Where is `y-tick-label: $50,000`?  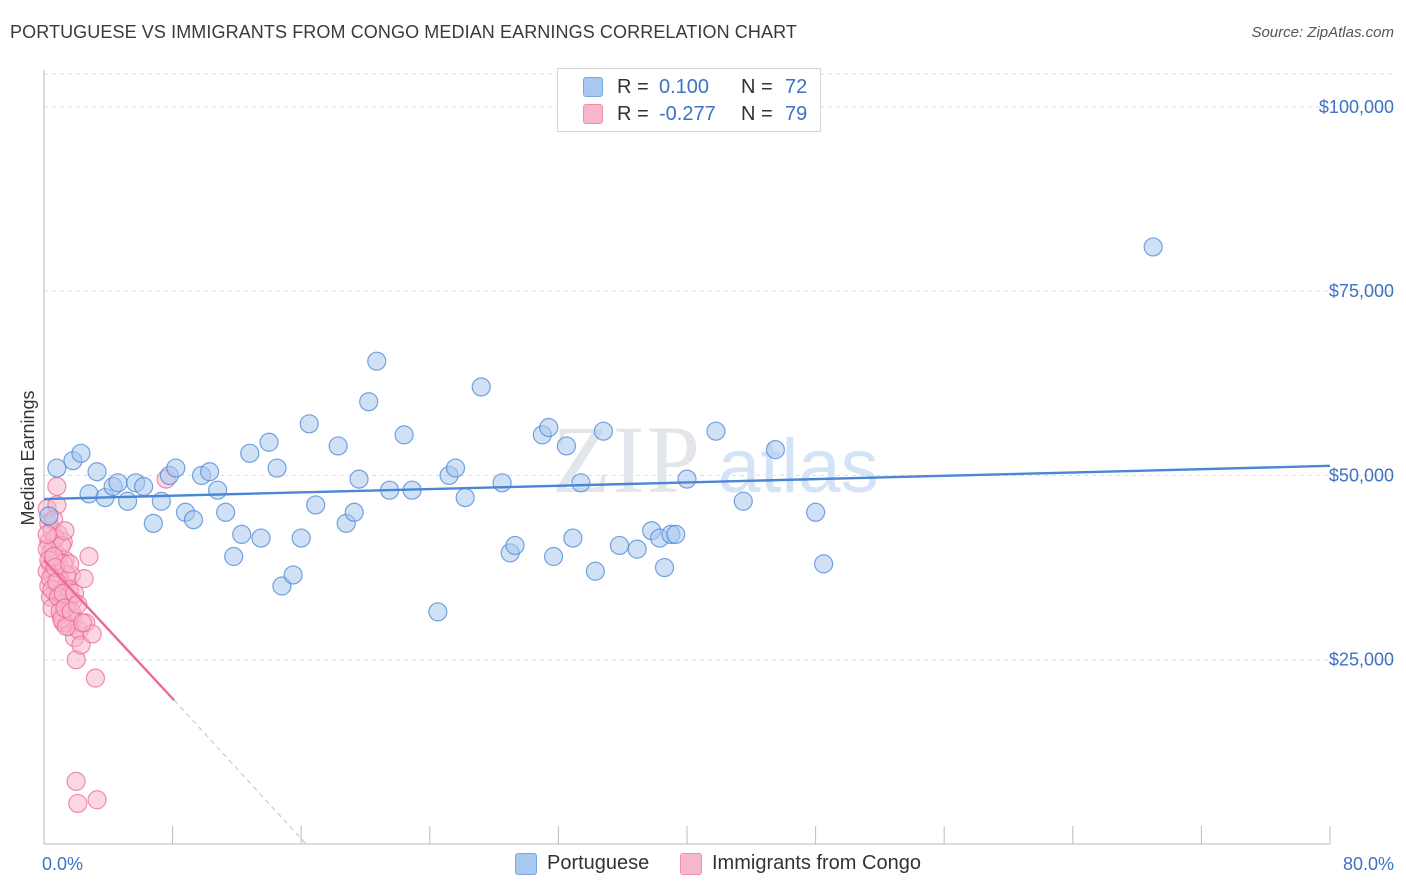 y-tick-label: $50,000 is located at coordinates (1361, 475).